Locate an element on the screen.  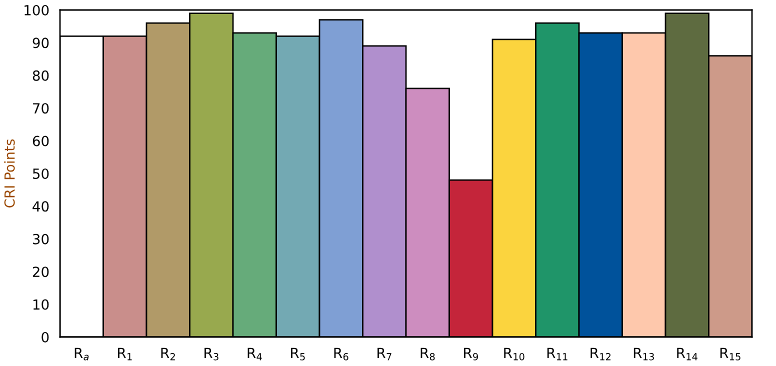
x-tick-label: R$_{5}$ is located at coordinates (298, 354).